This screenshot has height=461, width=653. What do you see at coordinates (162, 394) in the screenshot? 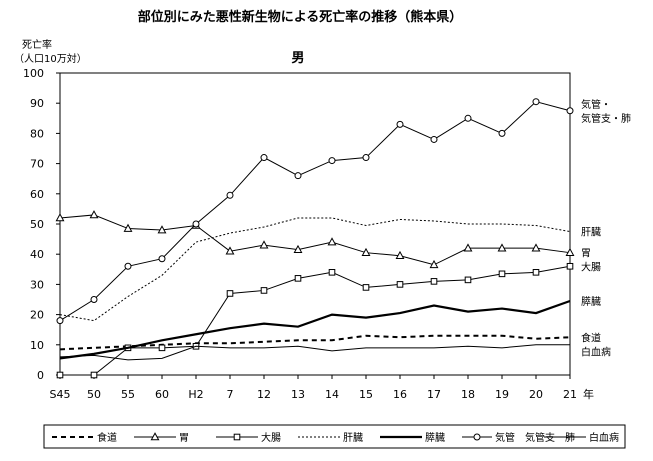
I see `x-tick-label: 60` at bounding box center [162, 394].